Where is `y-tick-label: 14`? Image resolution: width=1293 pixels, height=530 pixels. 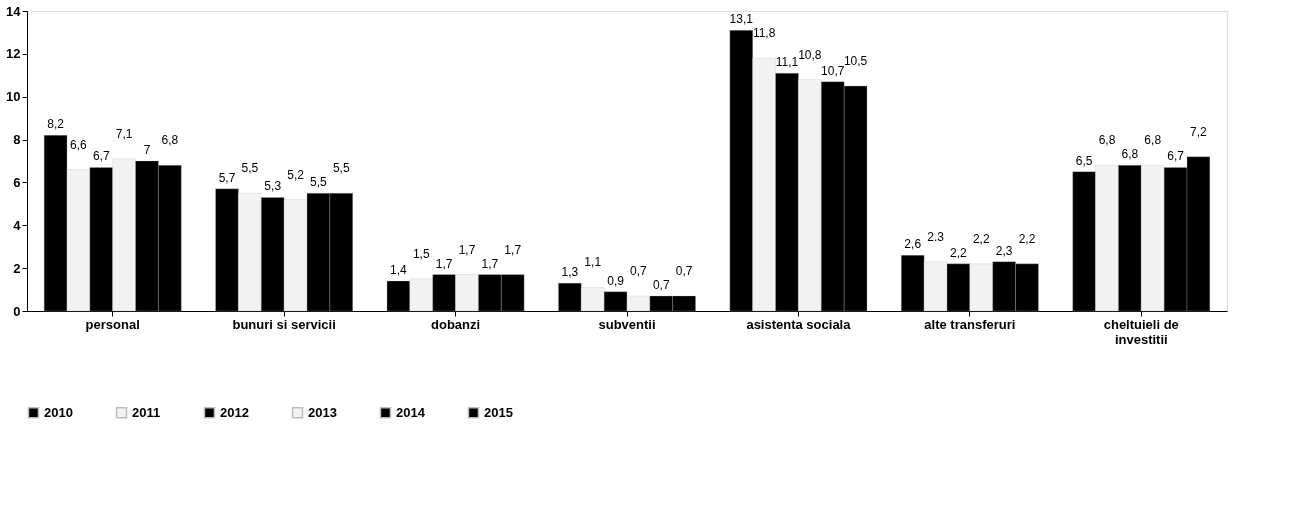 y-tick-label: 14 is located at coordinates (14, 11).